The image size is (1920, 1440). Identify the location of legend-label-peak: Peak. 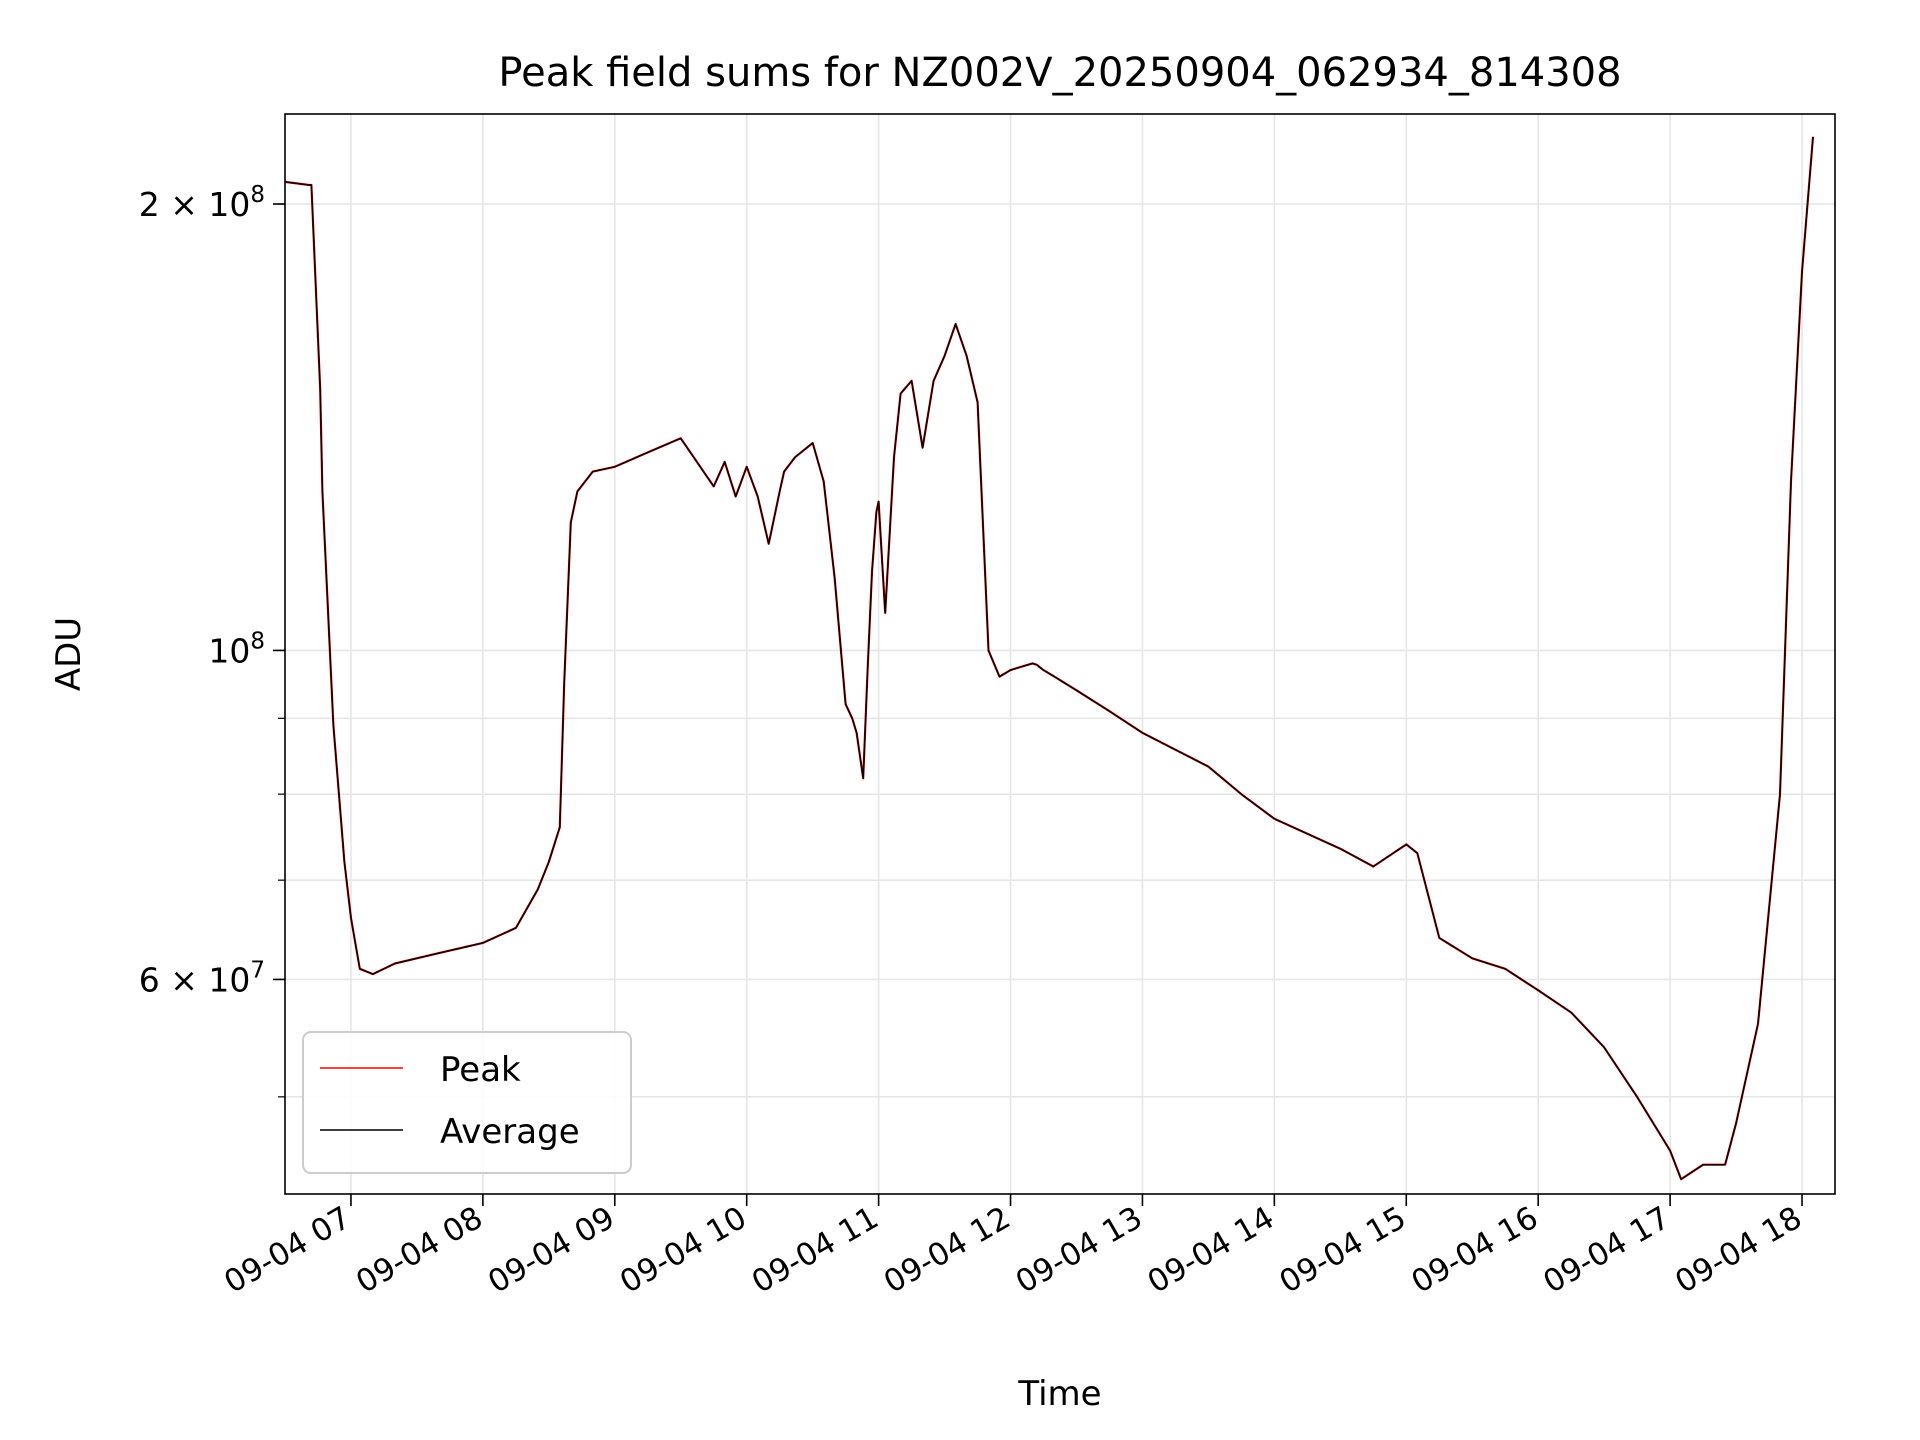
(480, 1070).